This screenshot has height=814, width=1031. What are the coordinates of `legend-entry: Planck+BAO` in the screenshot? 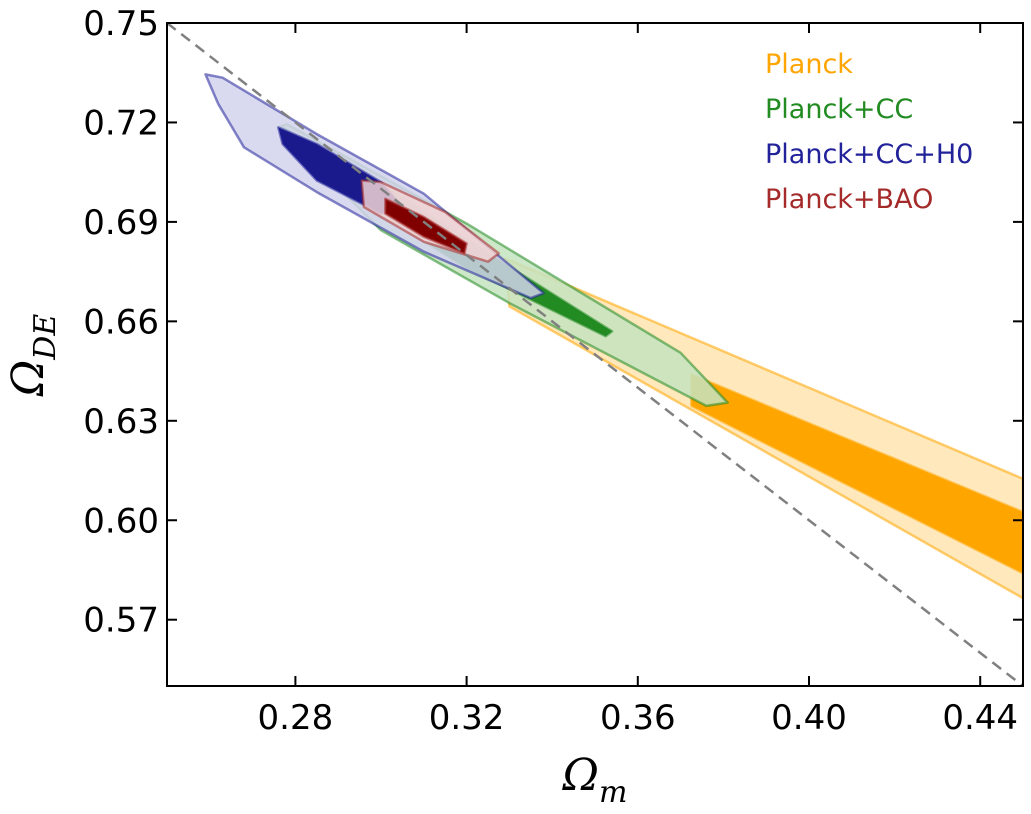 It's located at (849, 199).